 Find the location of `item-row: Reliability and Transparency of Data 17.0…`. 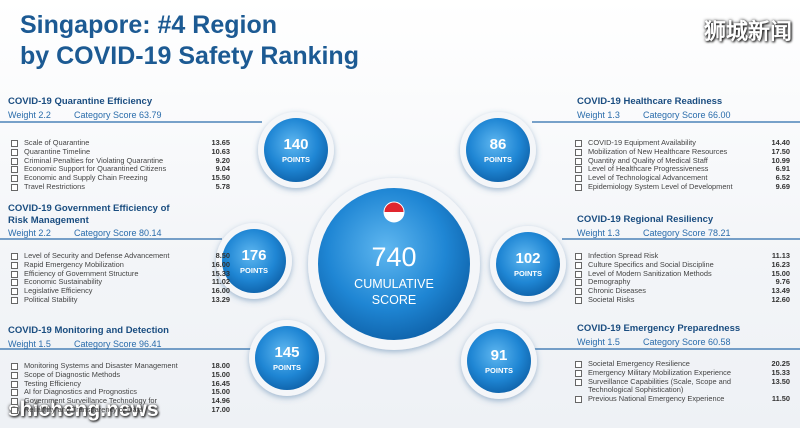

item-row: Reliability and Transparency of Data 17.0… is located at coordinates (120, 410).